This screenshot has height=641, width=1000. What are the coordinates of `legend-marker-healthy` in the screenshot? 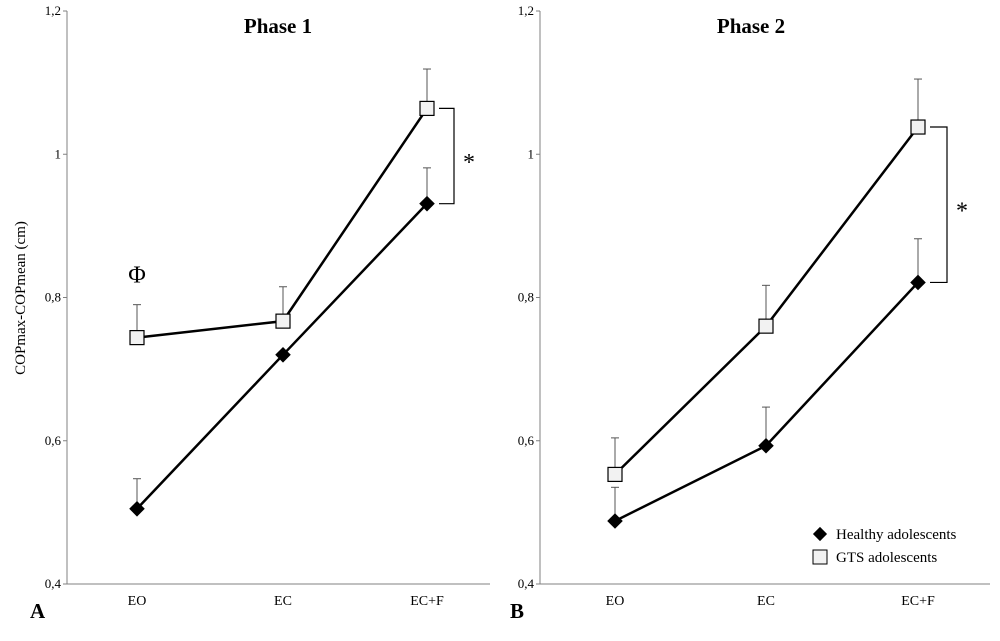 It's located at (820, 534).